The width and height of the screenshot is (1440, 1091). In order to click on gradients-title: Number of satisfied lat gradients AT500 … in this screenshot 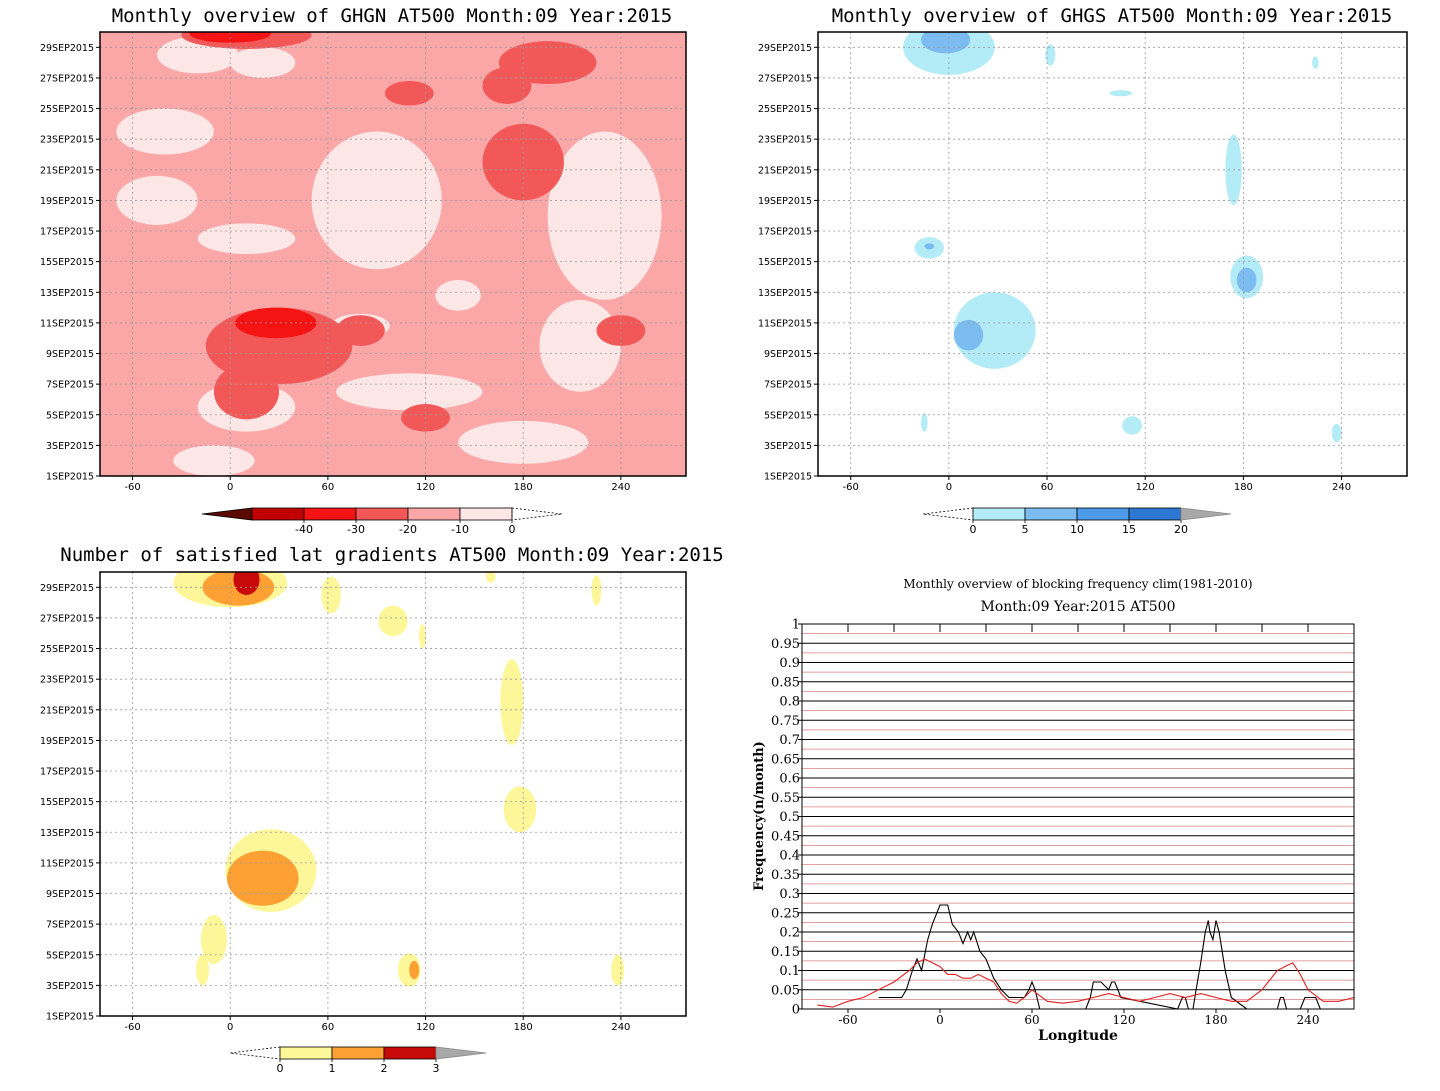, I will do `click(391, 555)`.